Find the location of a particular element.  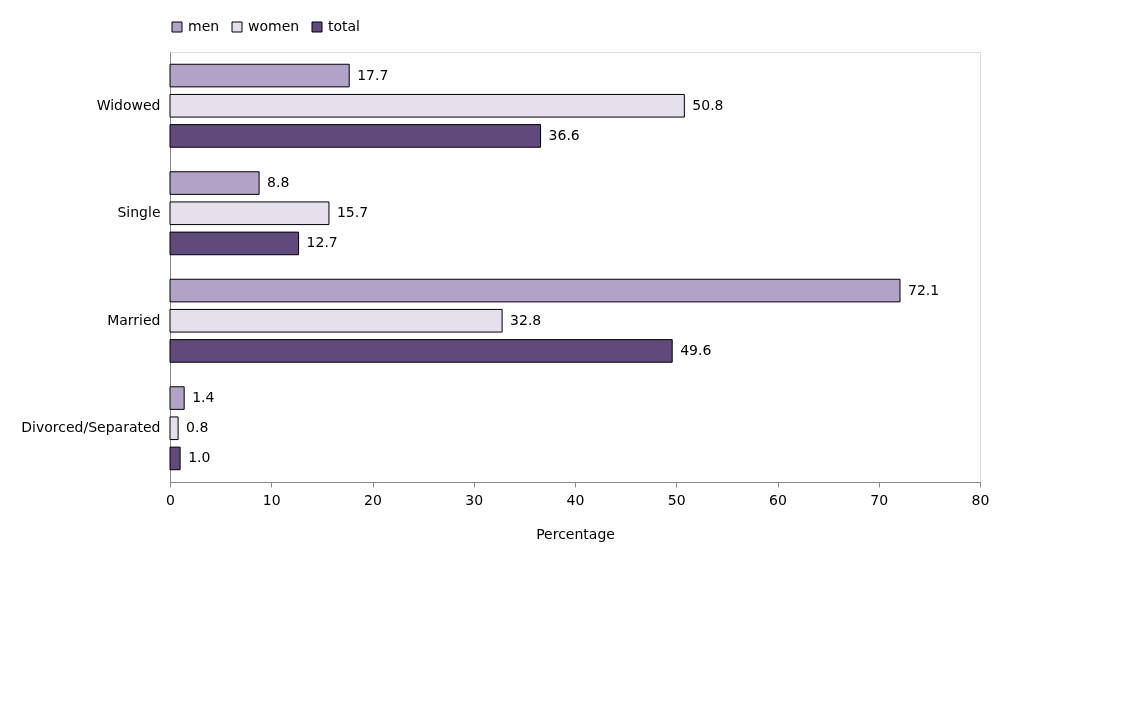

x-tick-label: 70 is located at coordinates (879, 499).